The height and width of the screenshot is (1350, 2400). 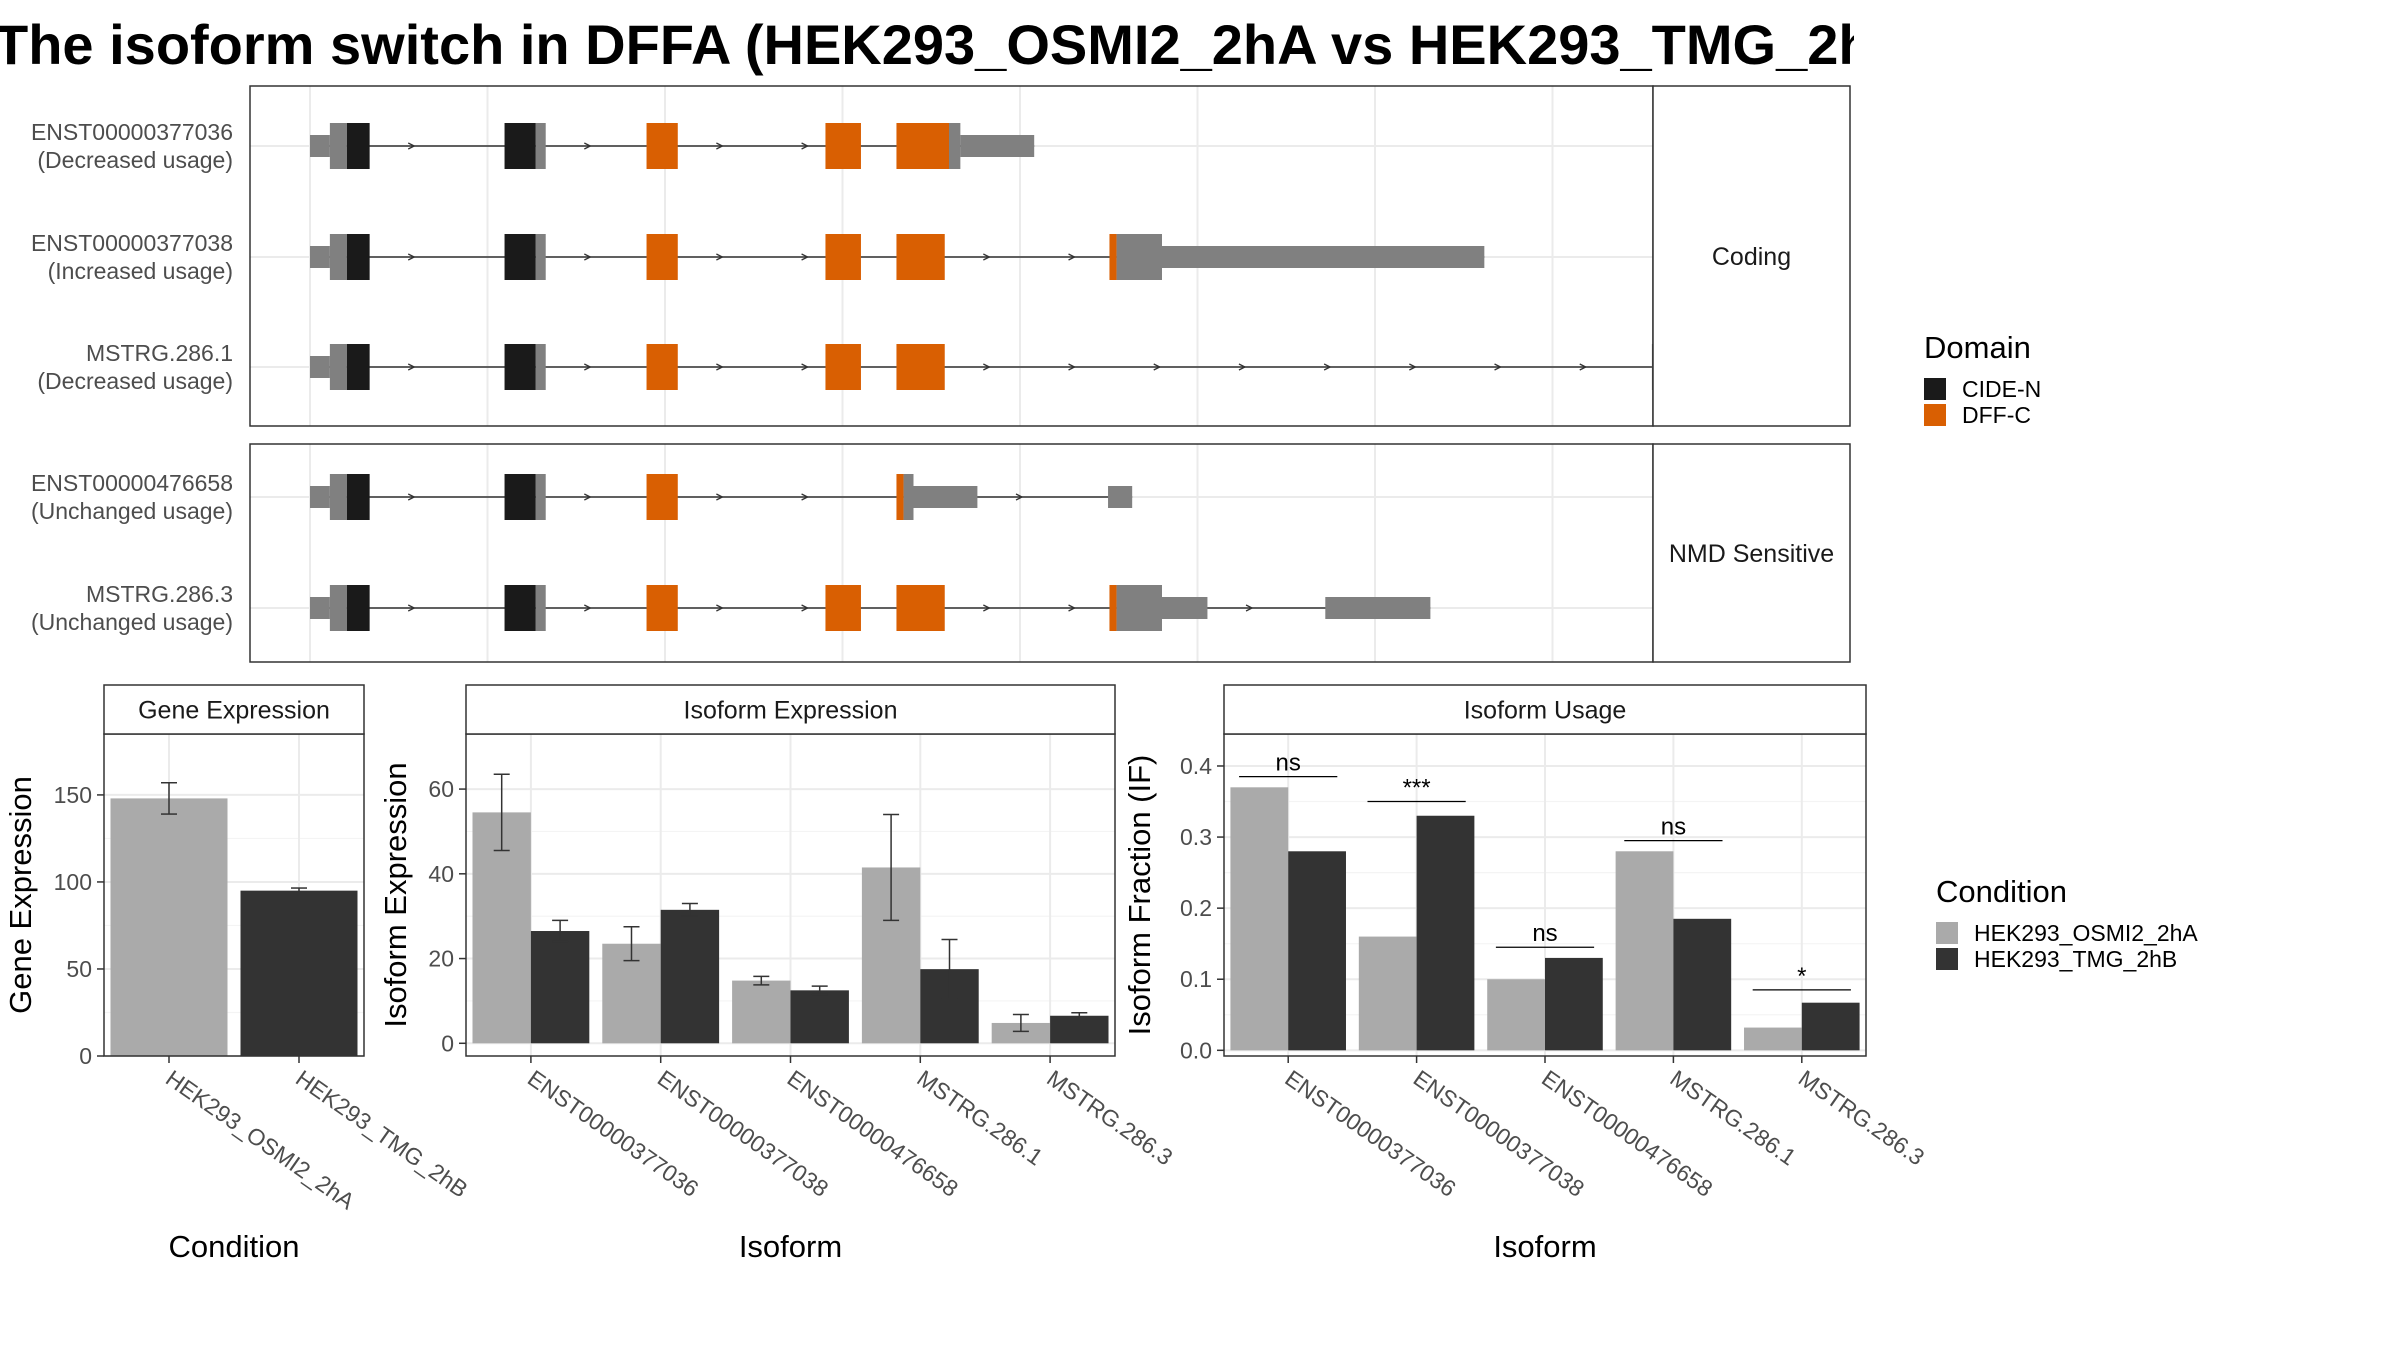 I want to click on panel-strip-label: Coding, so click(x=1751, y=257).